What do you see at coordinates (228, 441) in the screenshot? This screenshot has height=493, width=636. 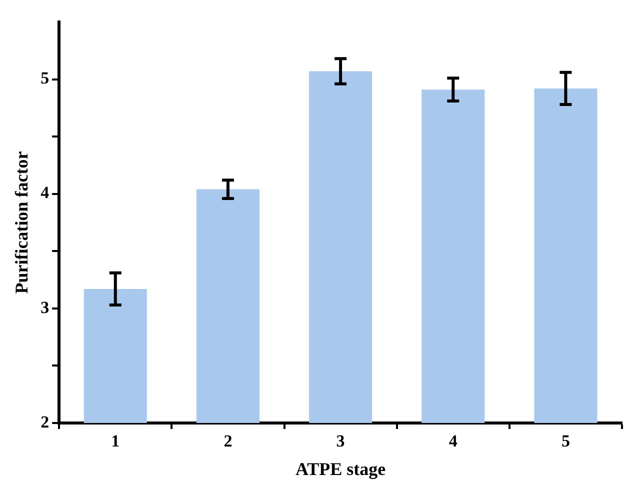 I see `x-tick-label: 2` at bounding box center [228, 441].